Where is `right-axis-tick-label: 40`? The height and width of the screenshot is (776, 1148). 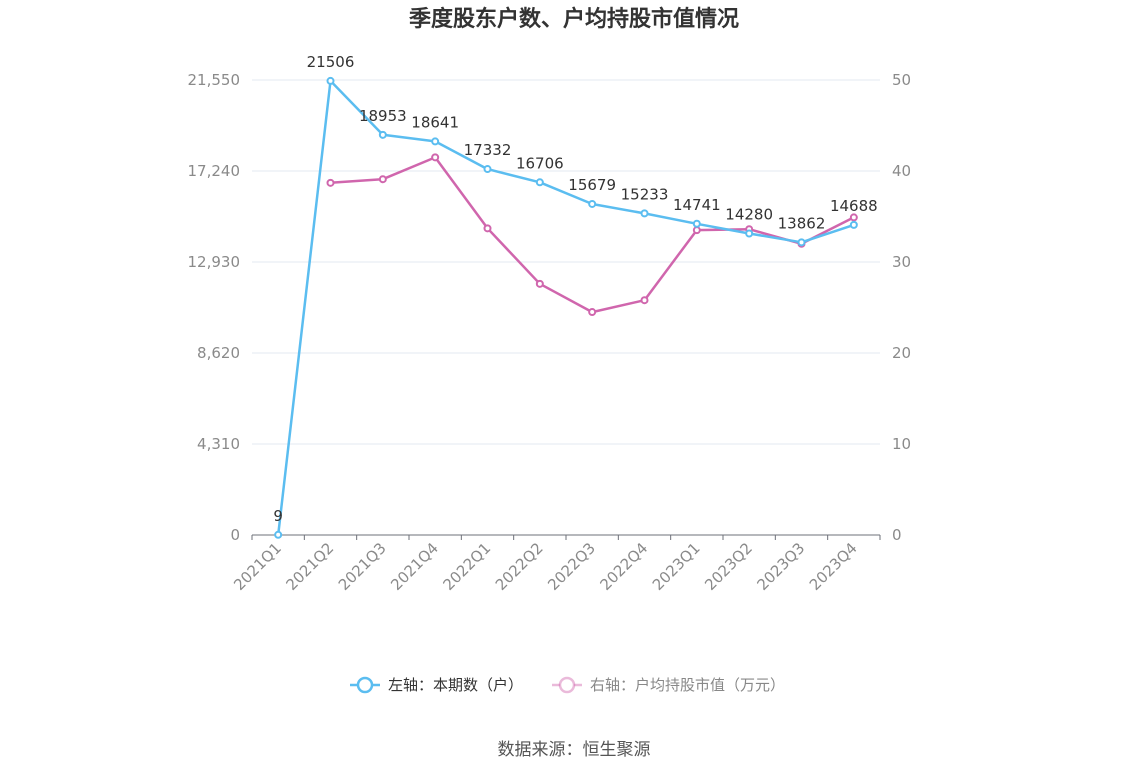
right-axis-tick-label: 40 is located at coordinates (901, 171).